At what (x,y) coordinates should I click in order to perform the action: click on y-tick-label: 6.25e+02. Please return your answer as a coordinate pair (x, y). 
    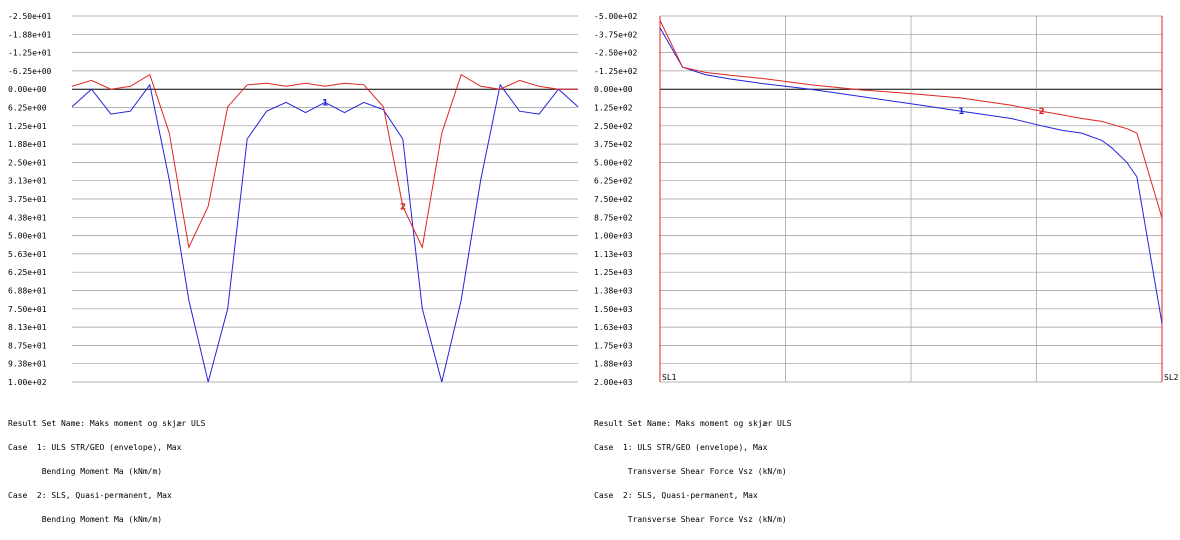
    Looking at the image, I should click on (613, 181).